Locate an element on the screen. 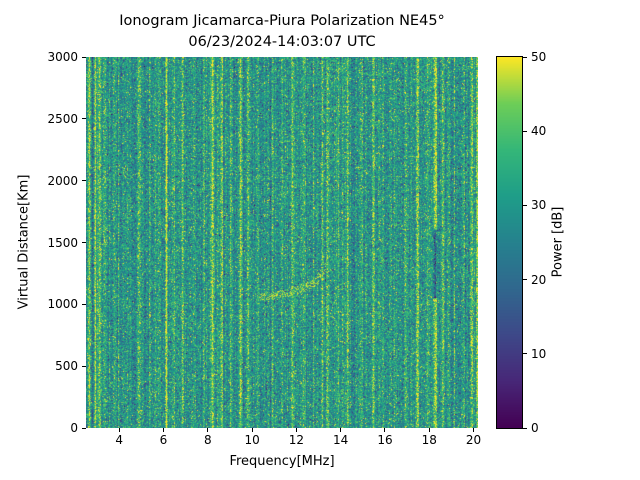  y-axis-label: Virtual Distance[Km] is located at coordinates (24, 242).